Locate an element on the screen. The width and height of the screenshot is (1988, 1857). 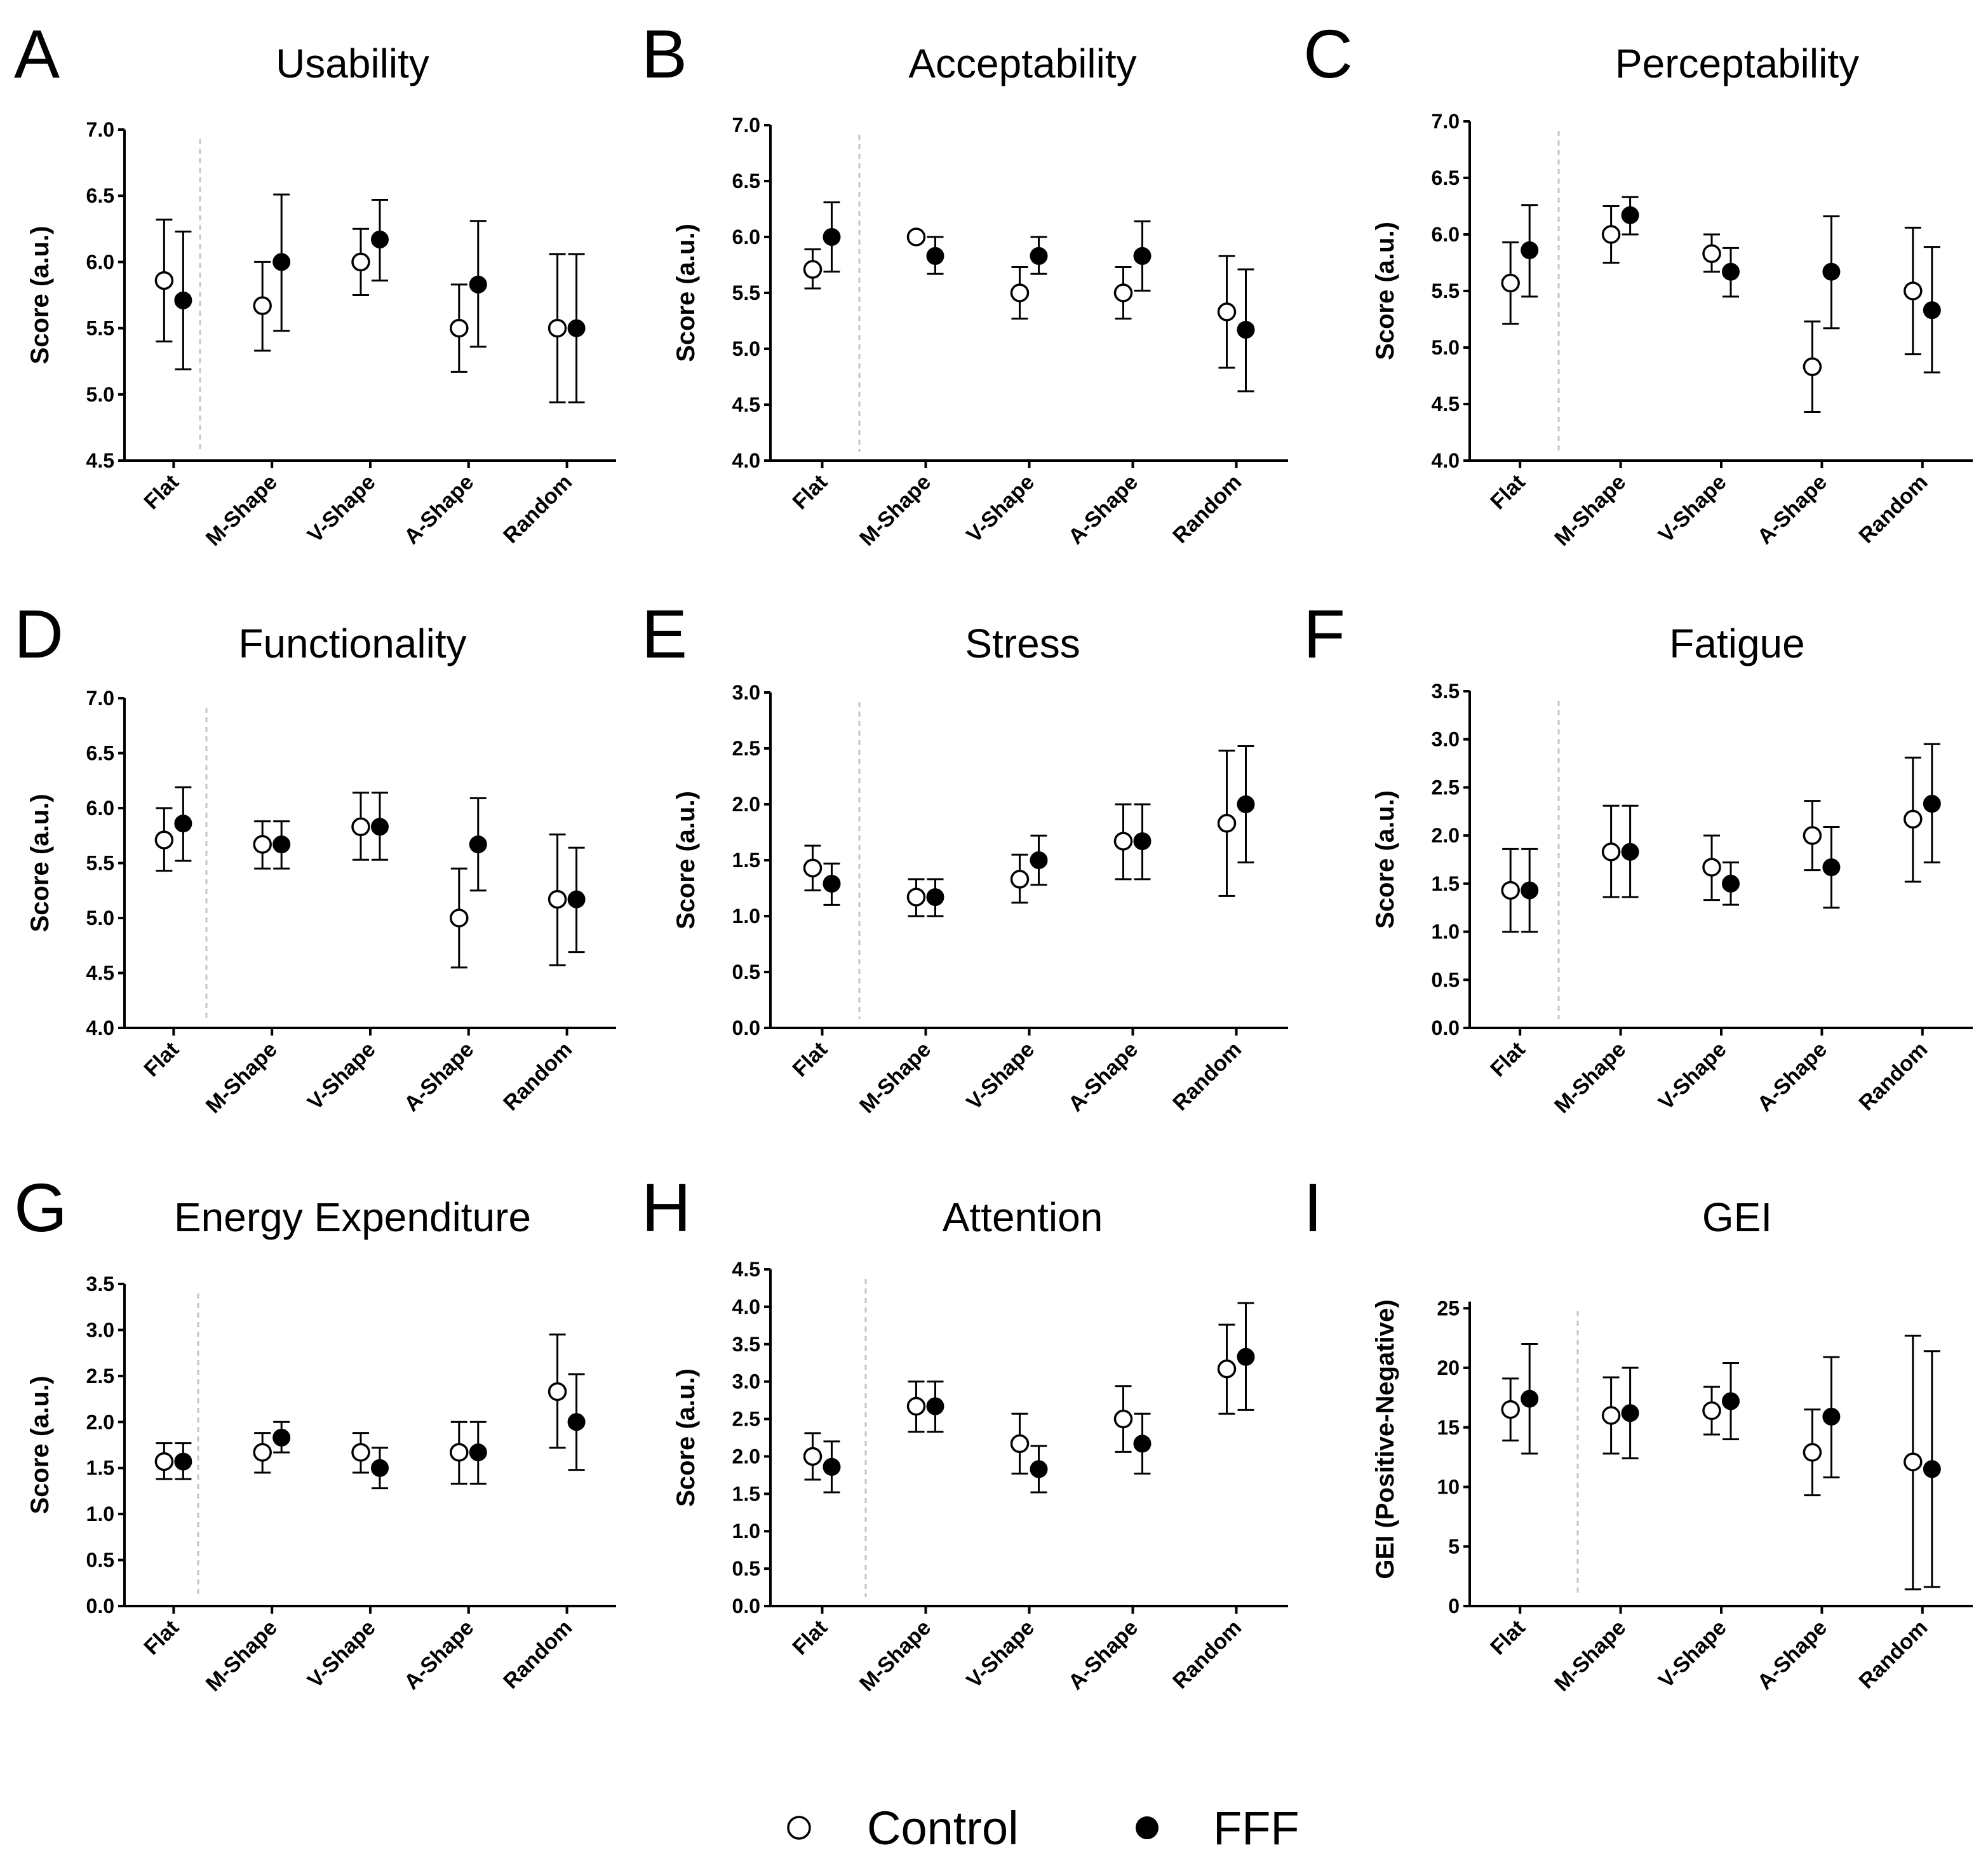
y-tick-label: 0.5 is located at coordinates (746, 972).